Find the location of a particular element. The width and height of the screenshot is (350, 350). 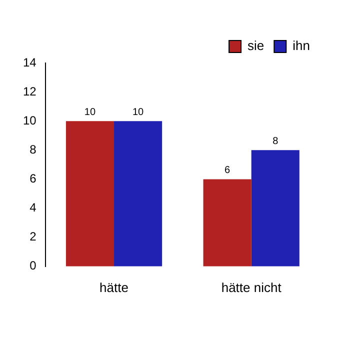

y-tick-label: 14 is located at coordinates (29, 62).